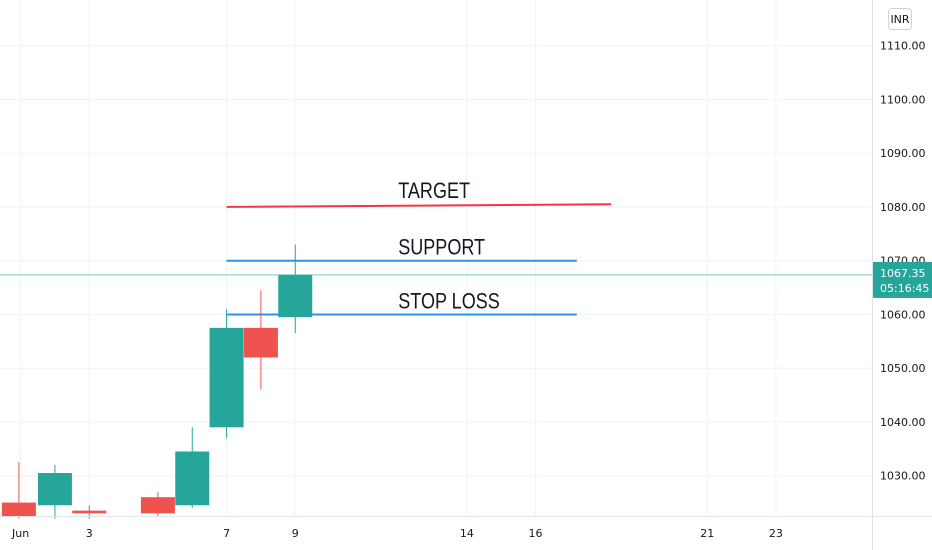 This screenshot has height=550, width=932. I want to click on price-tick-label: 1050.00, so click(903, 368).